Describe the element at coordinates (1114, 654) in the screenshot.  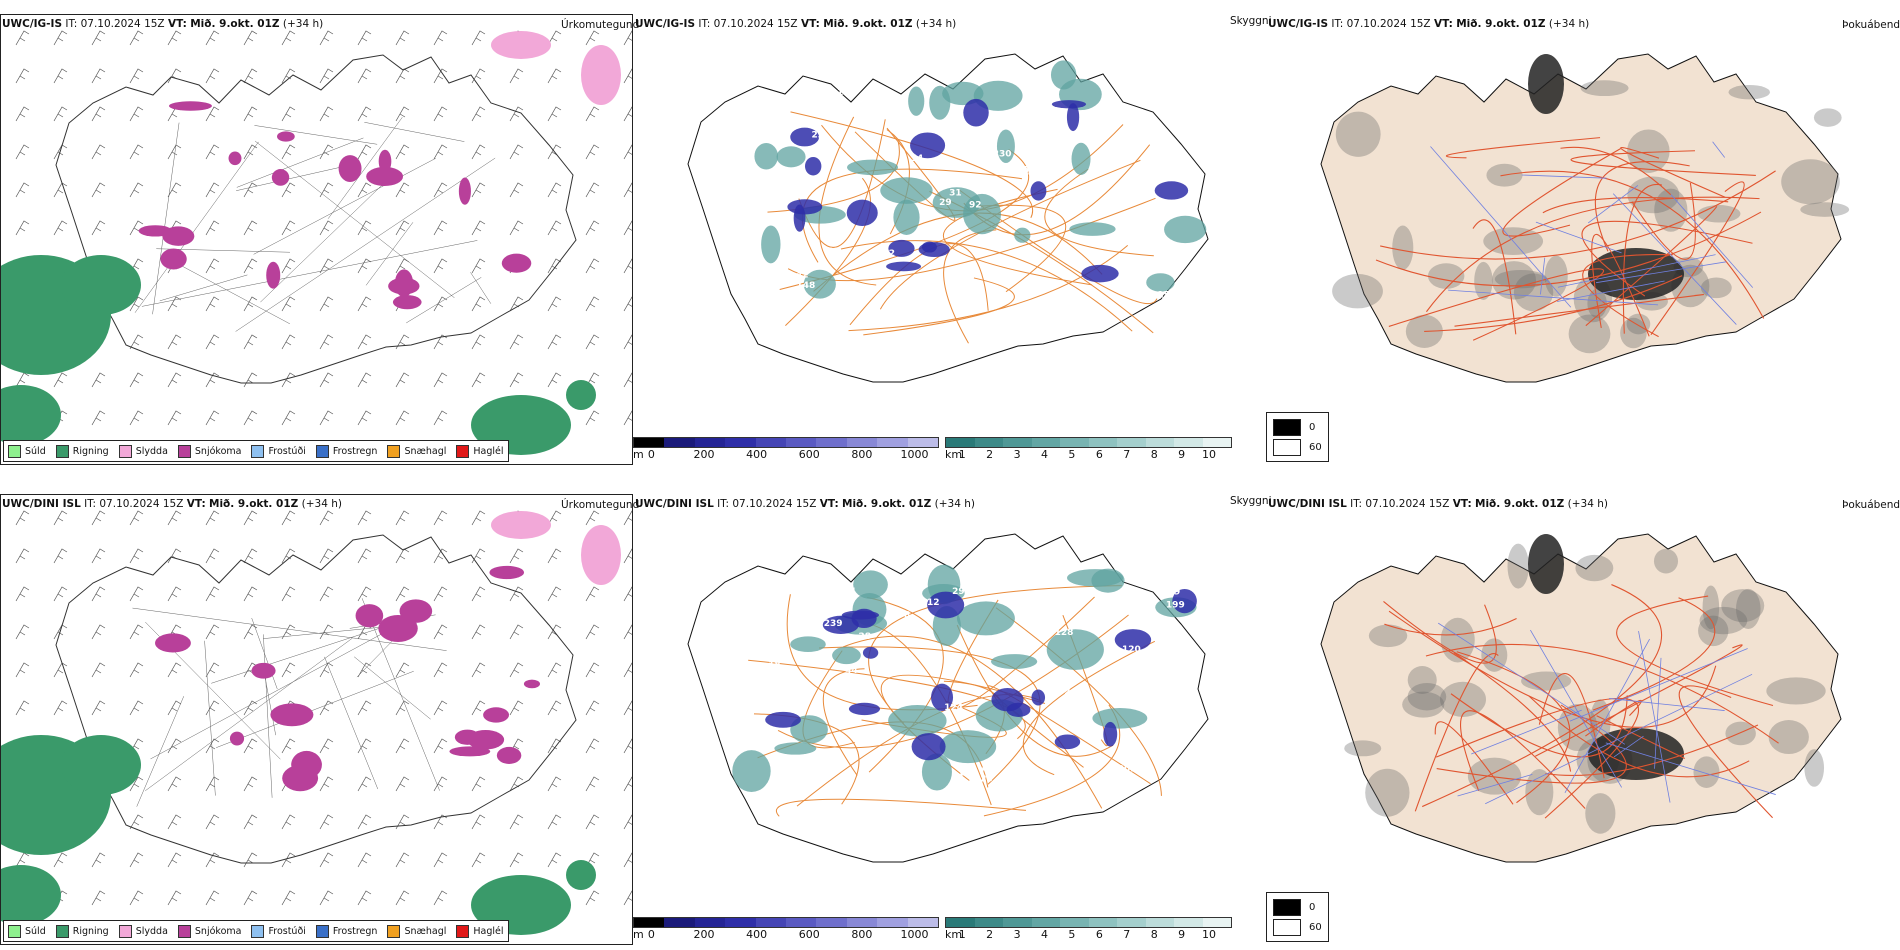
I see `ceiling-value-label: 83` at that location.